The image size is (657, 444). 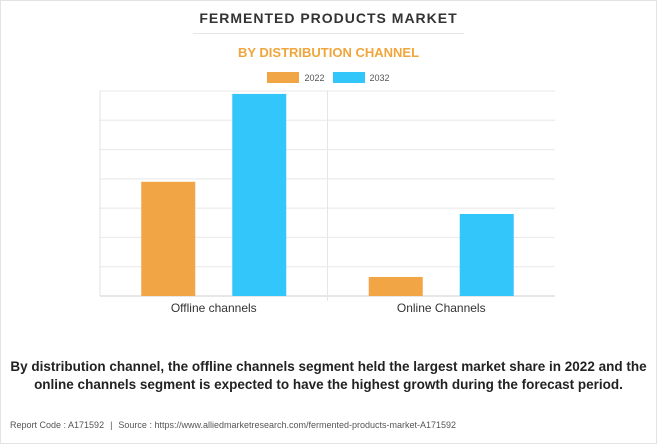 I want to click on title-divider, so click(x=328, y=33).